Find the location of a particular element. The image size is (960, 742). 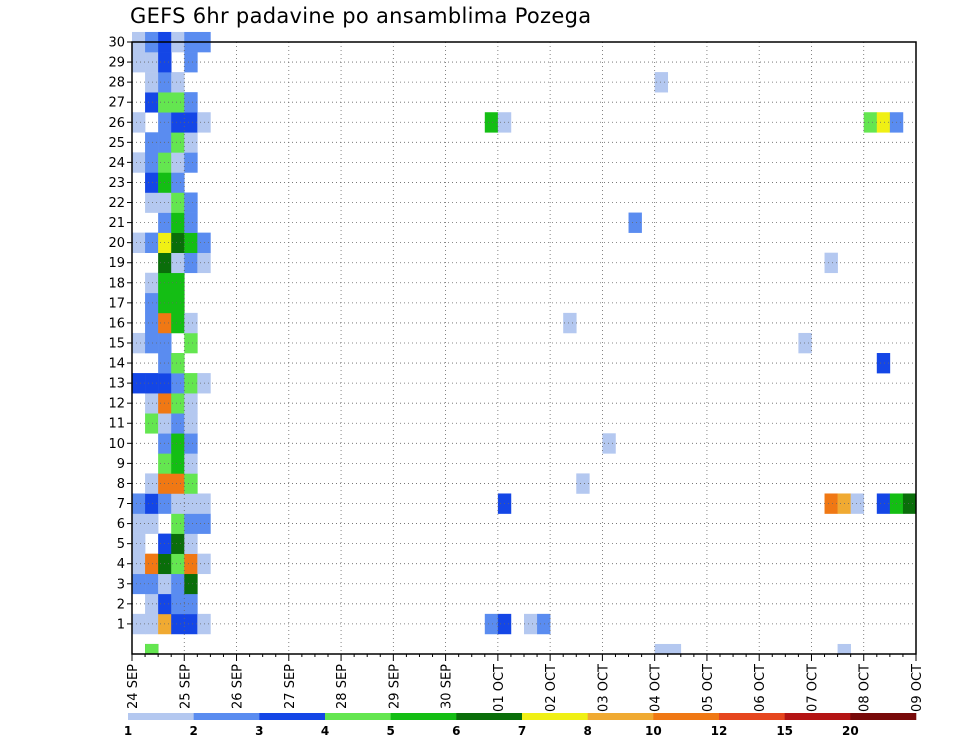

color-legend: 1 2 3 4 5 6 7 8 10 12 15 20 is located at coordinates (520, 725).